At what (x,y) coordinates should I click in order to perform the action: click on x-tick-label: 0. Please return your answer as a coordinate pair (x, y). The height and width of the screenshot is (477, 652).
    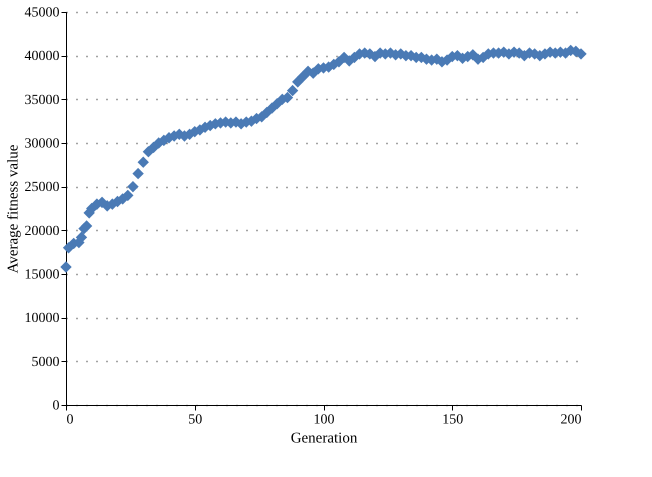
    Looking at the image, I should click on (70, 420).